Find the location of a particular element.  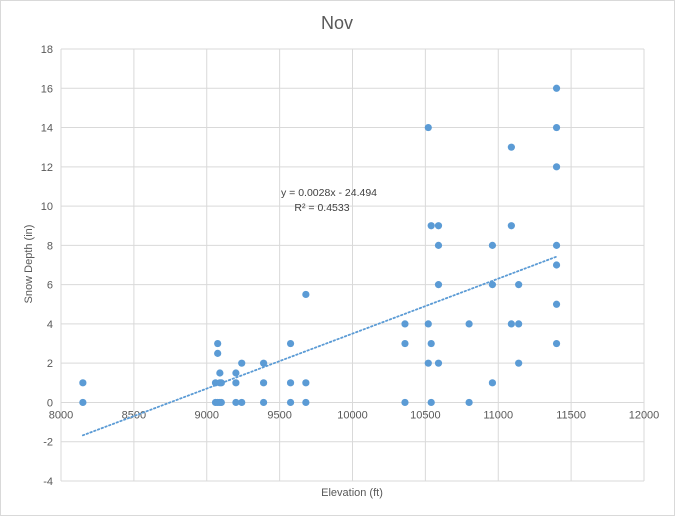

y-tick-label: 2 is located at coordinates (50, 364).